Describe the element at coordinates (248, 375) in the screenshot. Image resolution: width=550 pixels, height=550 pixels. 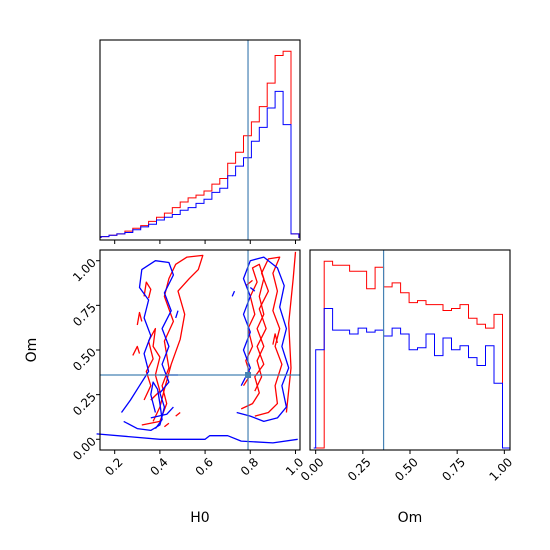
I see `truth-point-marker` at that location.